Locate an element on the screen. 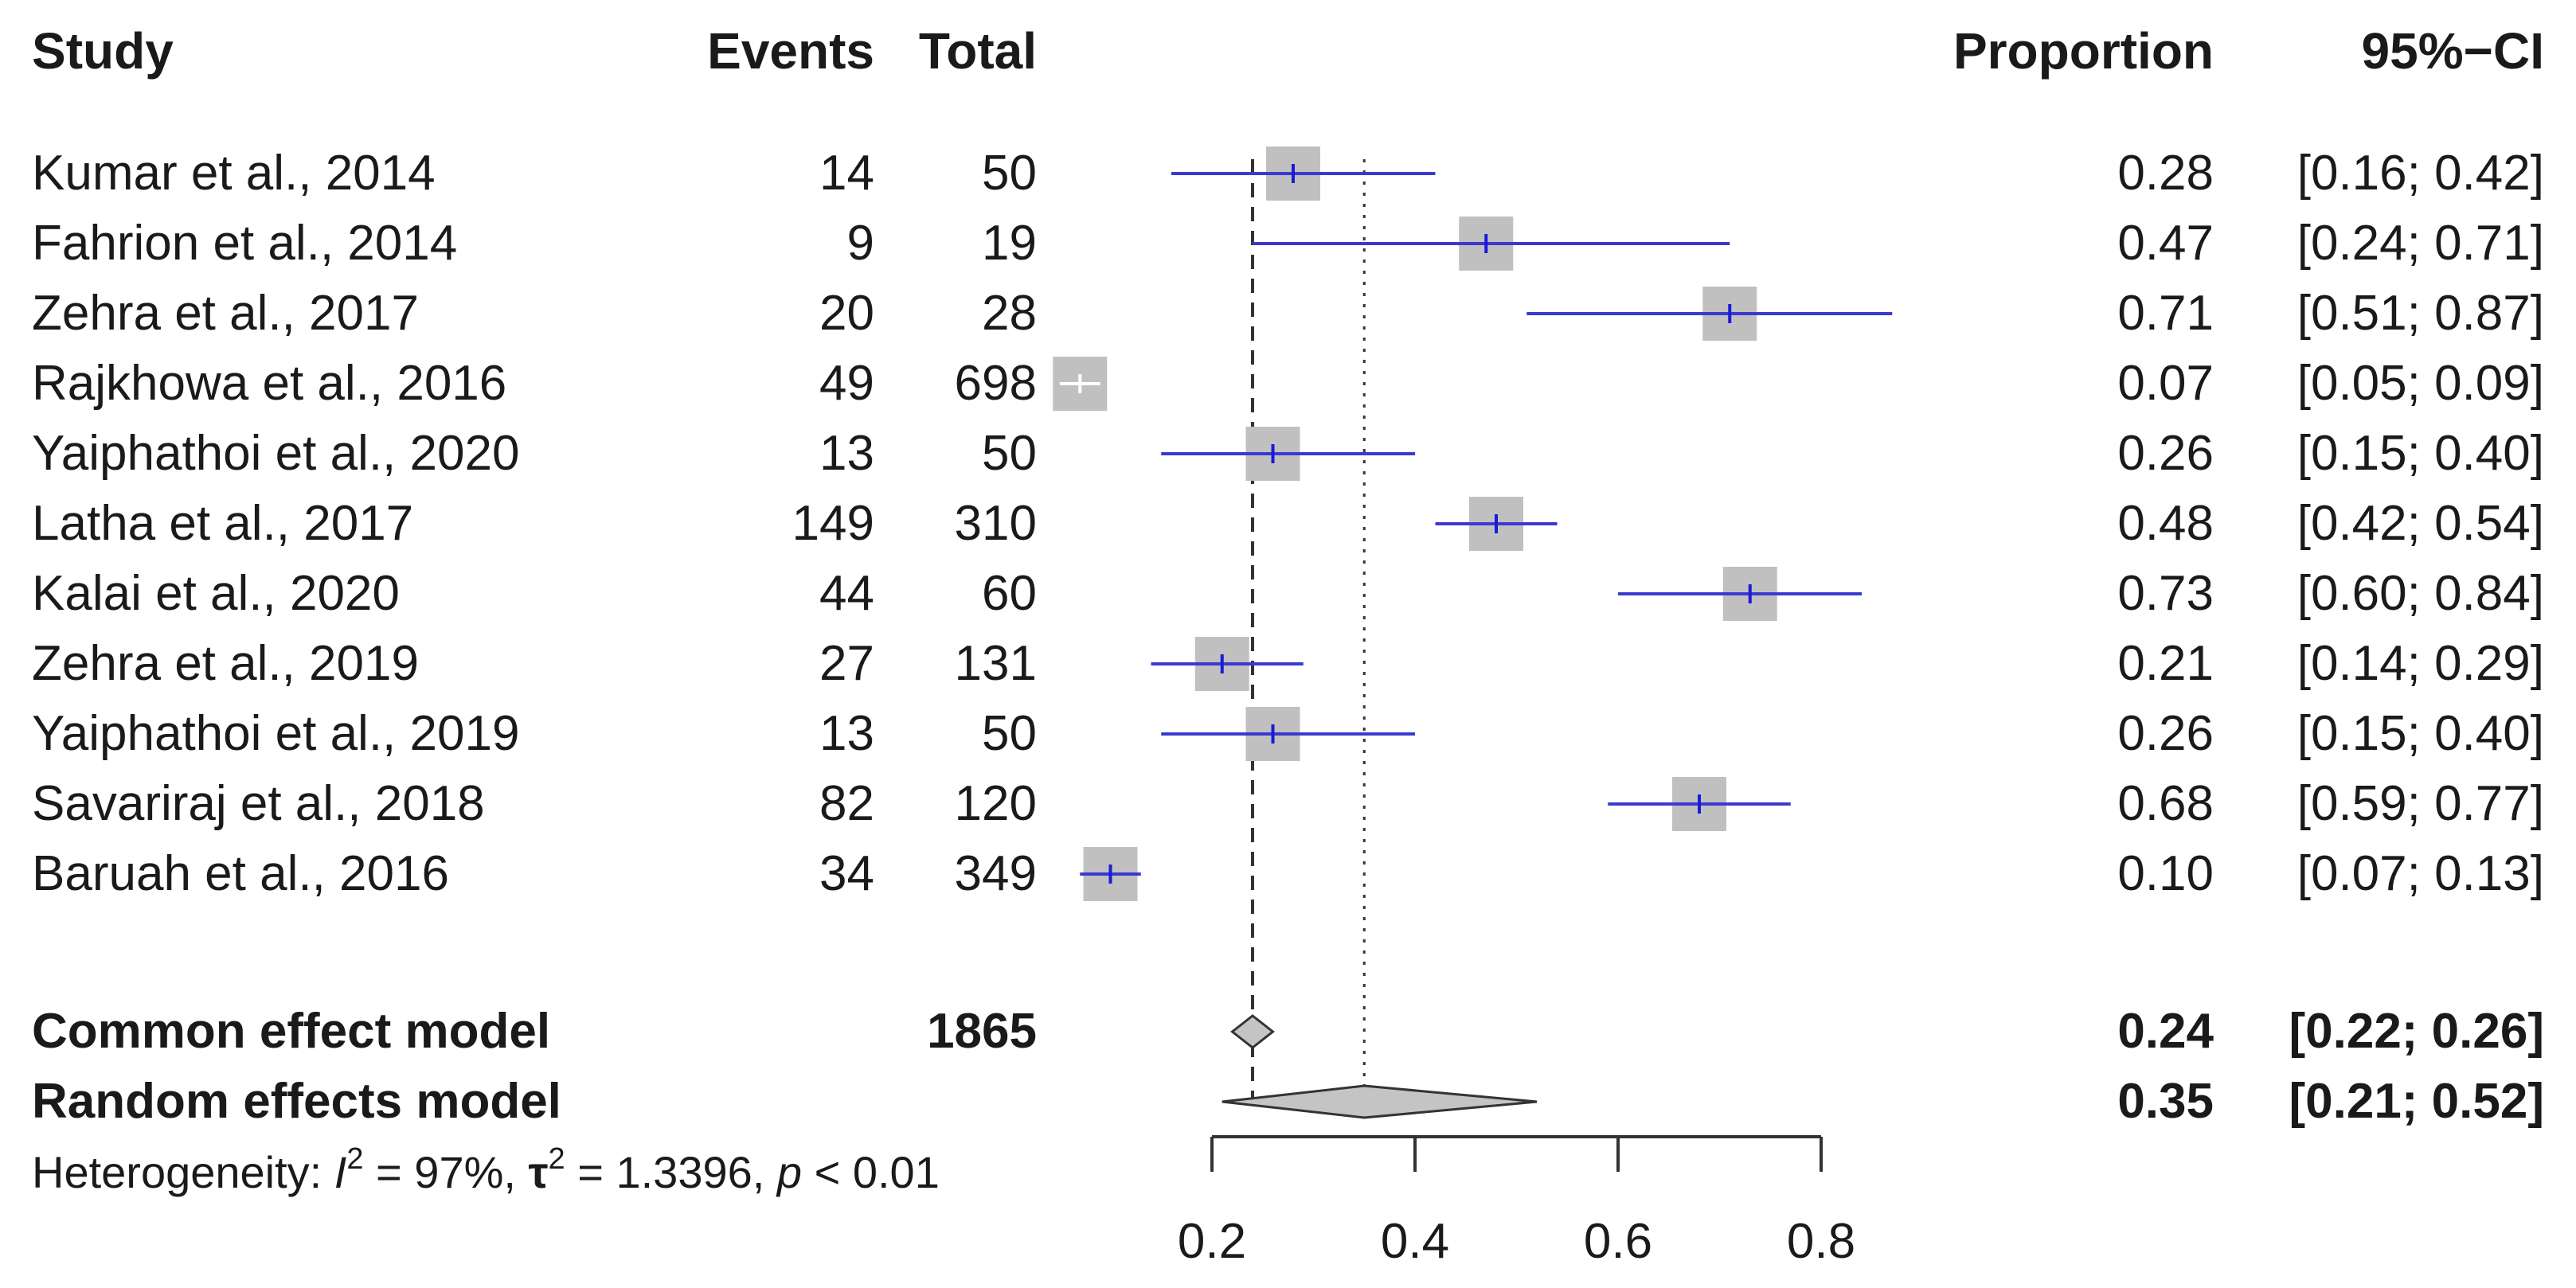 This screenshot has width=2576, height=1288. study-proportion: 0.47 is located at coordinates (2165, 243).